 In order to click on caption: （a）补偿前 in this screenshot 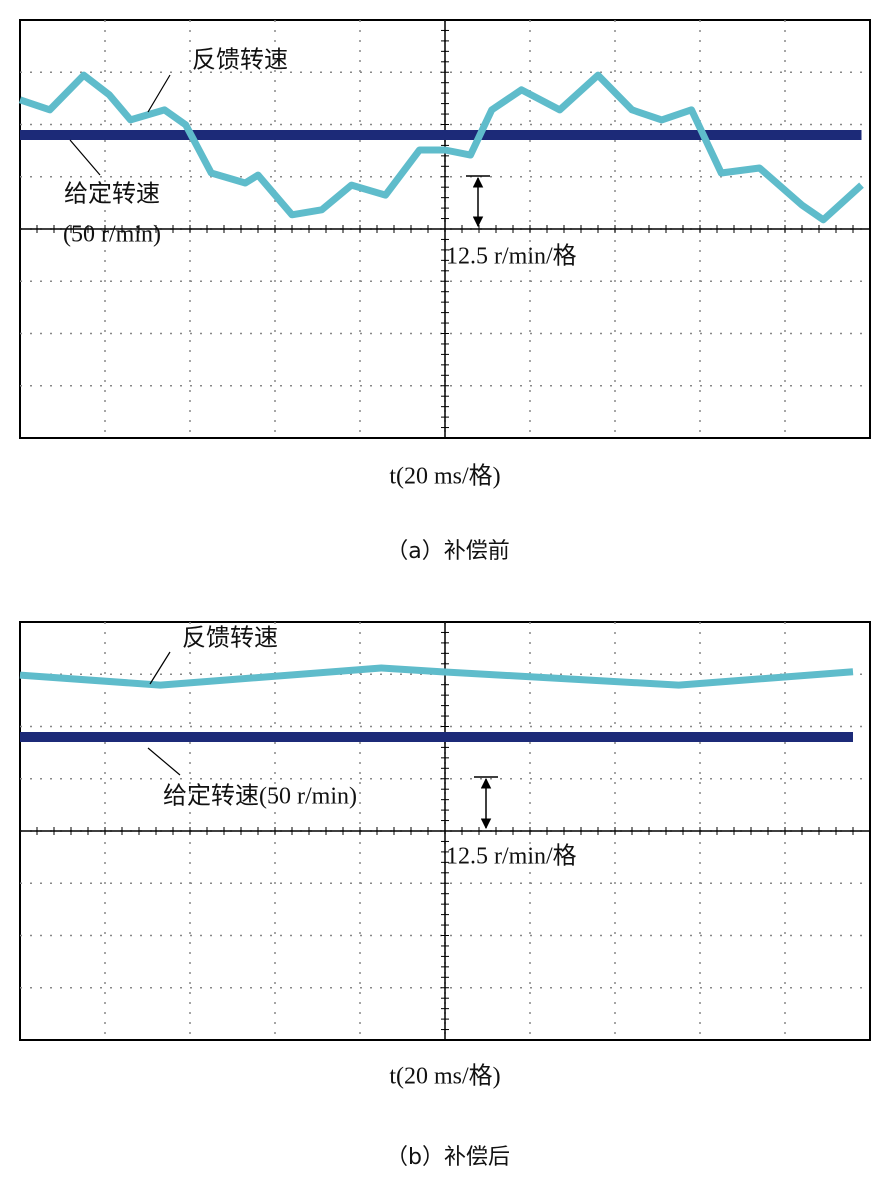, I will do `click(447, 551)`.